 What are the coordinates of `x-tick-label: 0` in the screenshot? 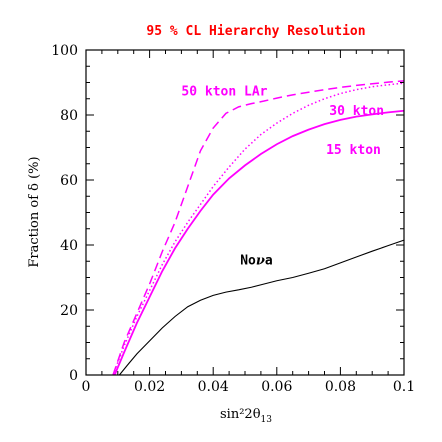 It's located at (86, 387).